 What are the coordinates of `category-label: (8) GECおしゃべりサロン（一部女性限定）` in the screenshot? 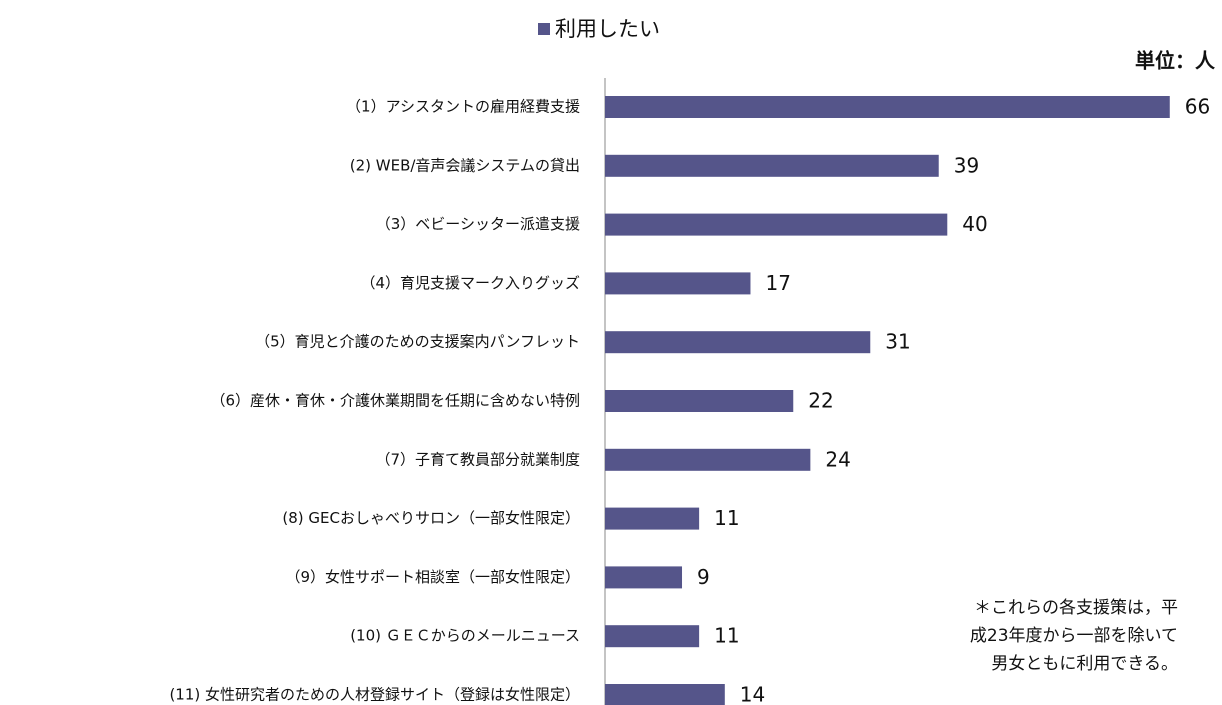 It's located at (431, 518).